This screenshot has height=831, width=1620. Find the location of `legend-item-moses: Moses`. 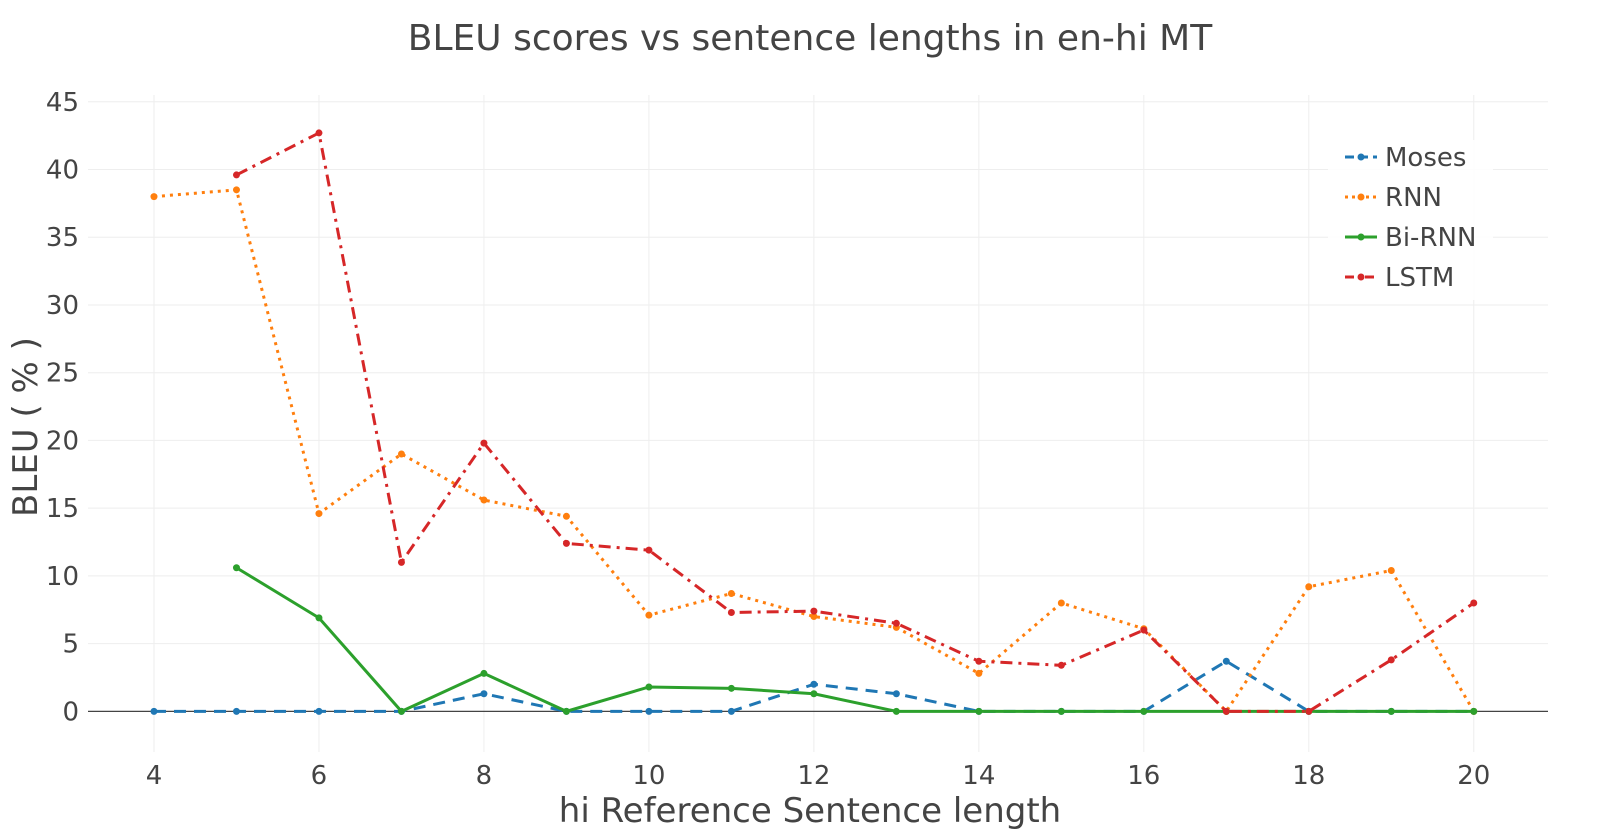

legend-item-moses: Moses is located at coordinates (1405, 158).